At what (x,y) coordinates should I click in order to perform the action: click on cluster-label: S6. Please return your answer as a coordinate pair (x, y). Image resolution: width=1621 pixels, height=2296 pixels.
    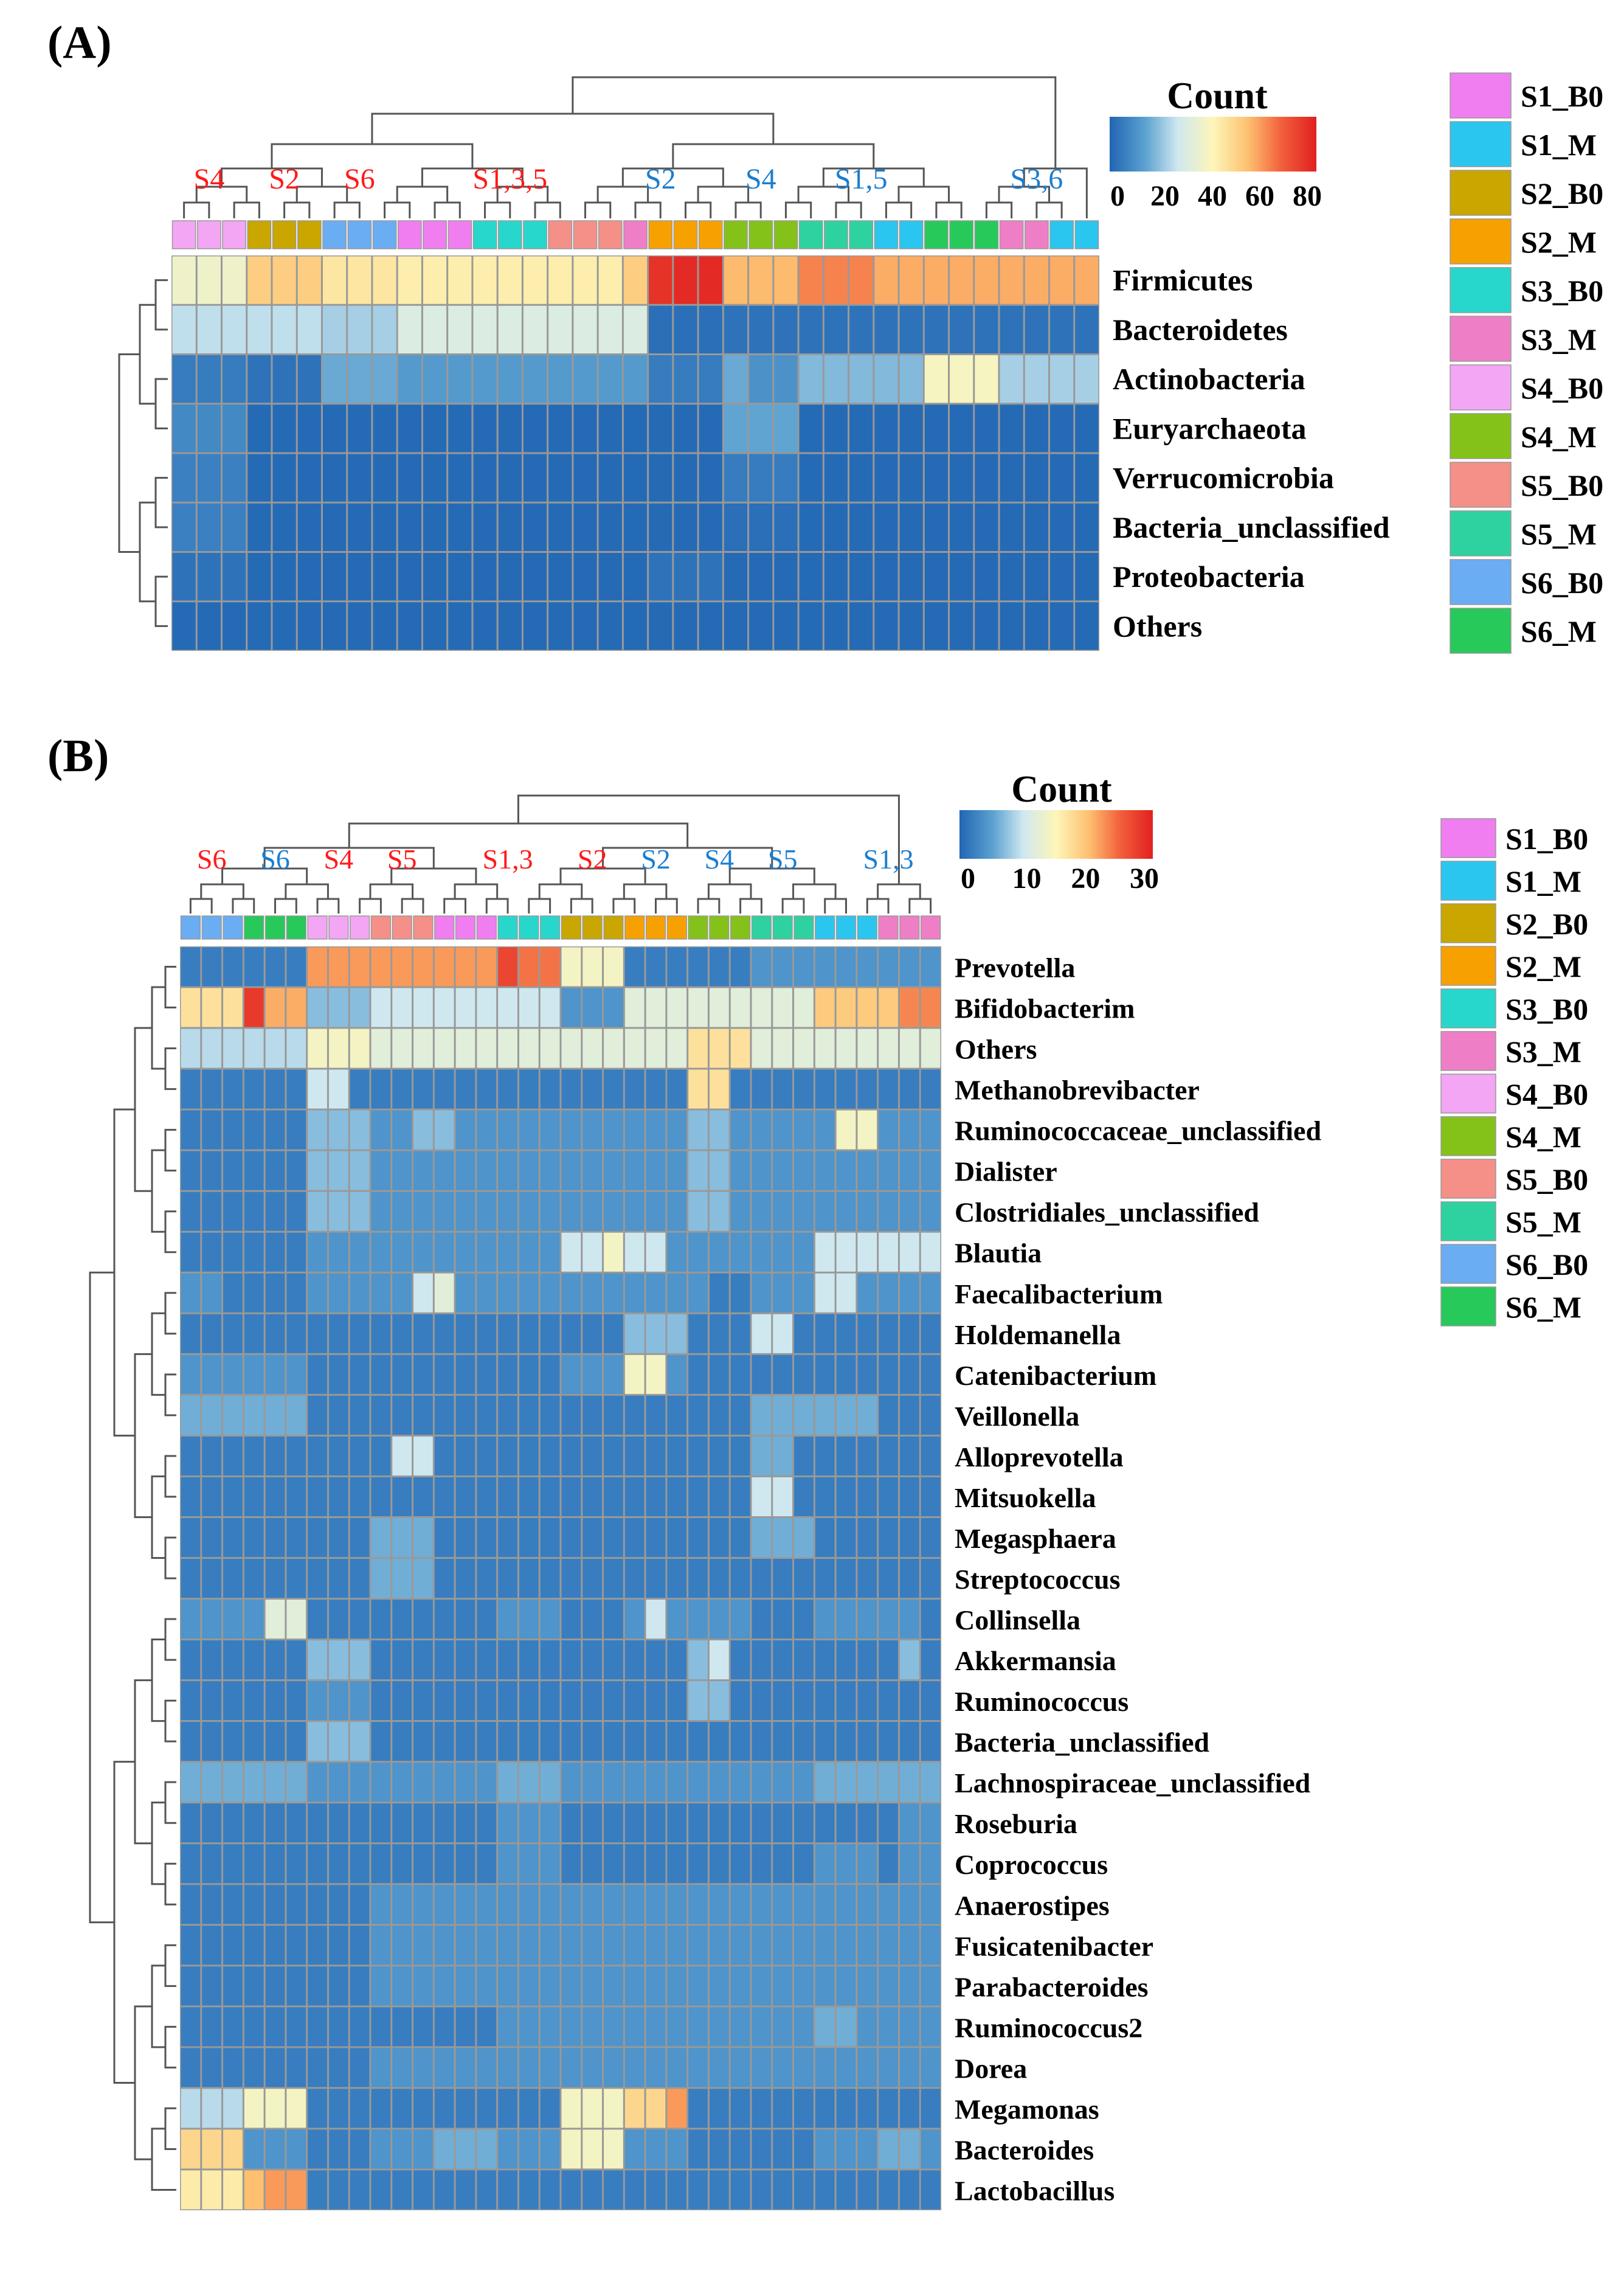
    Looking at the image, I should click on (212, 859).